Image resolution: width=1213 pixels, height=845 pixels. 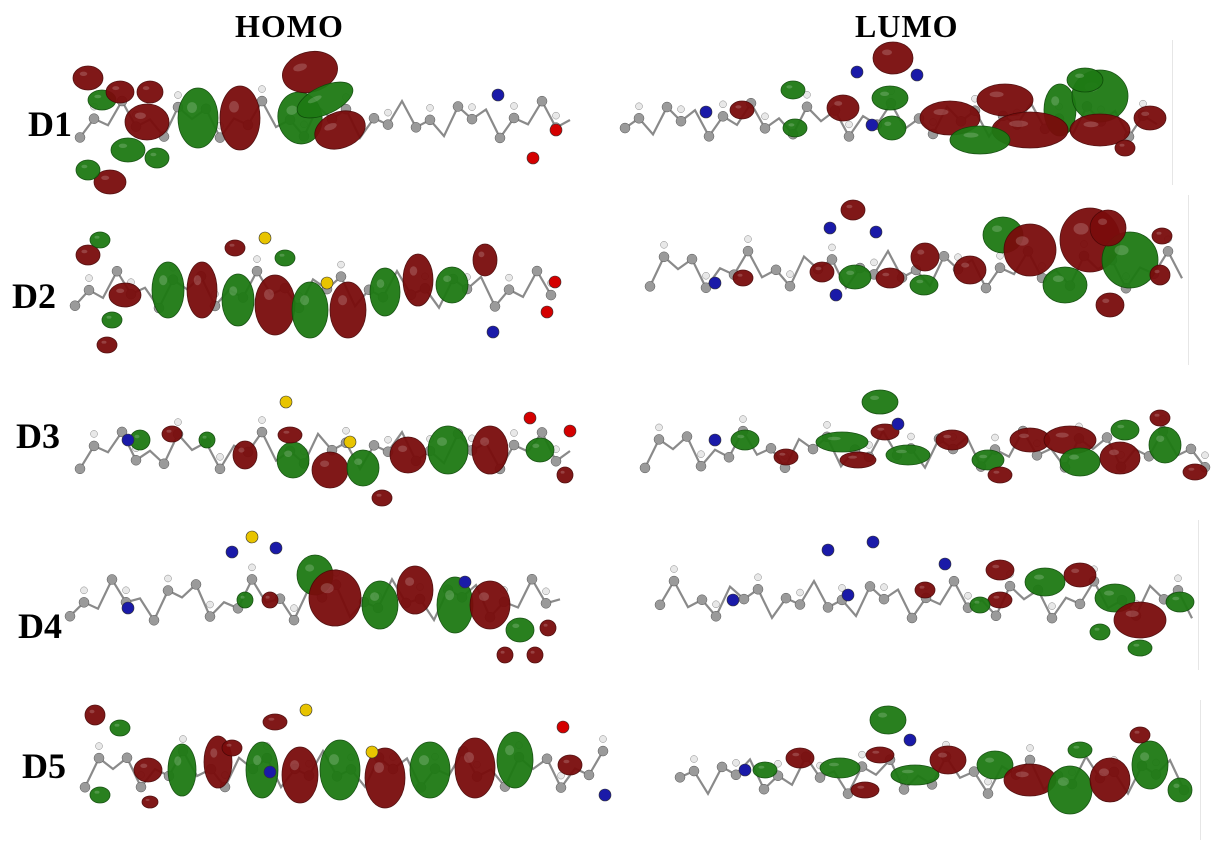 What do you see at coordinates (694, 771) in the screenshot?
I see `d5-lumo-carbon-atom` at bounding box center [694, 771].